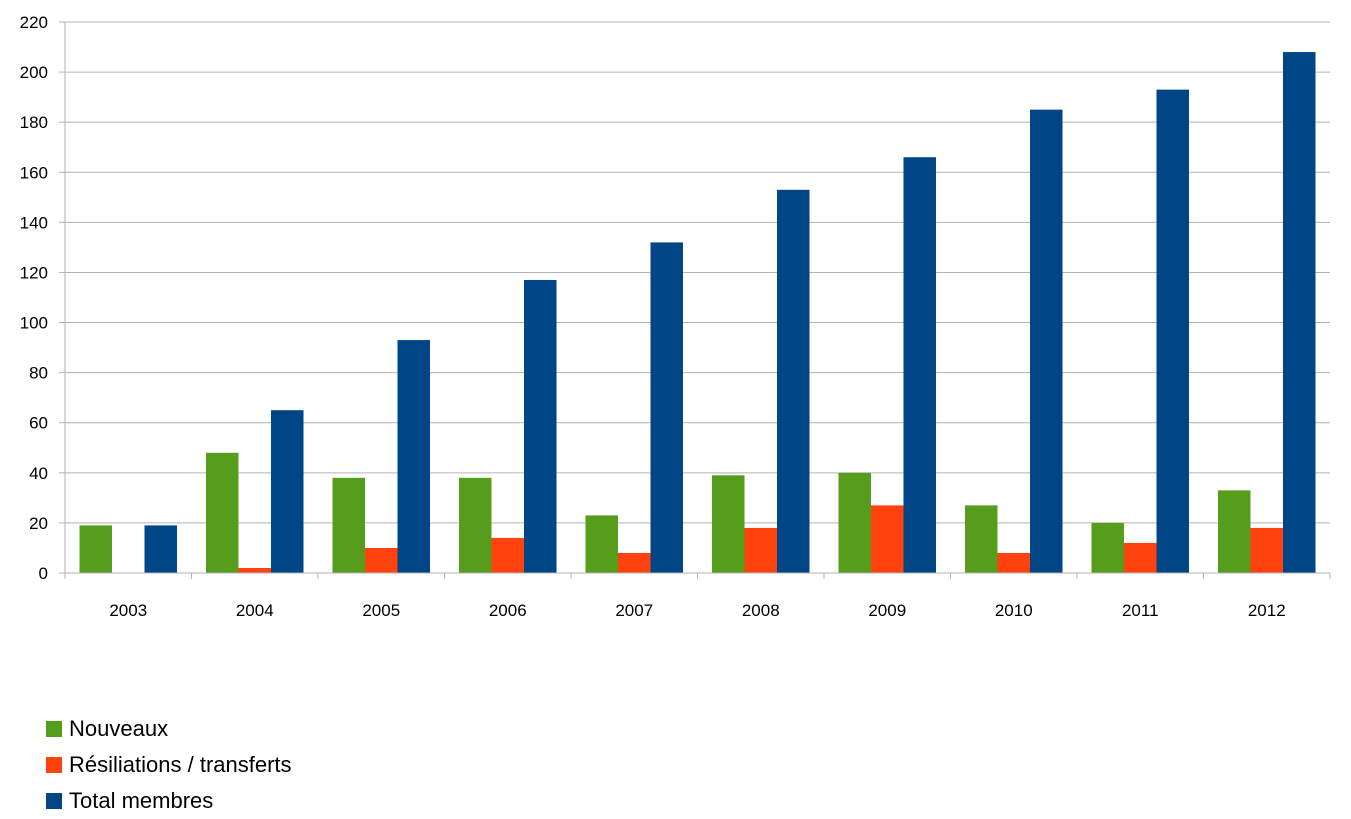 This screenshot has height=819, width=1351. Describe the element at coordinates (34, 323) in the screenshot. I see `y-tick-label: 100` at that location.